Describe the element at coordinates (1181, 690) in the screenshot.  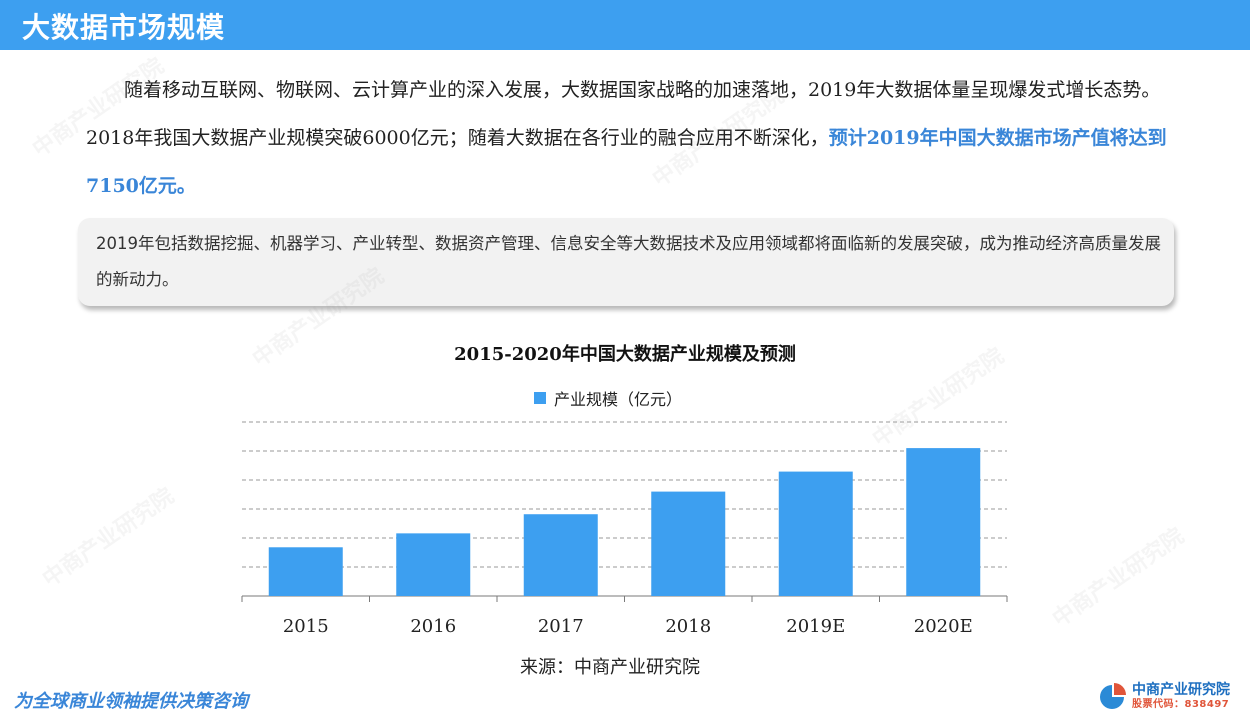
I see `logo-name: 中商产业研究院` at that location.